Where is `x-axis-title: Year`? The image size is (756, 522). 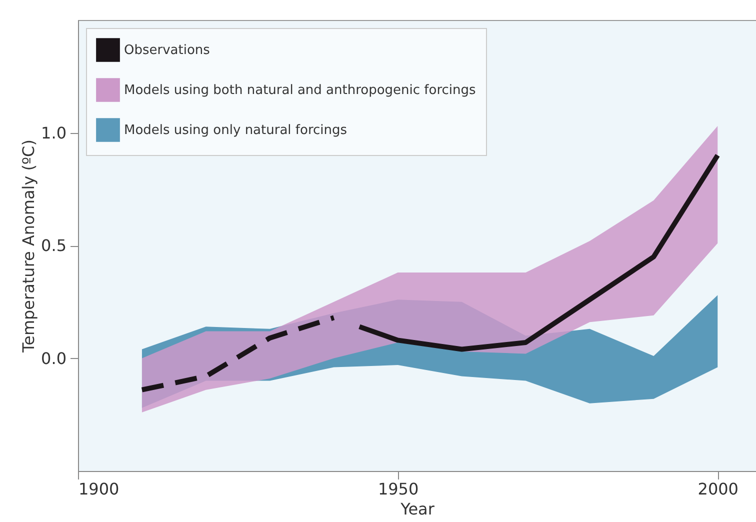
x-axis-title: Year is located at coordinates (417, 509).